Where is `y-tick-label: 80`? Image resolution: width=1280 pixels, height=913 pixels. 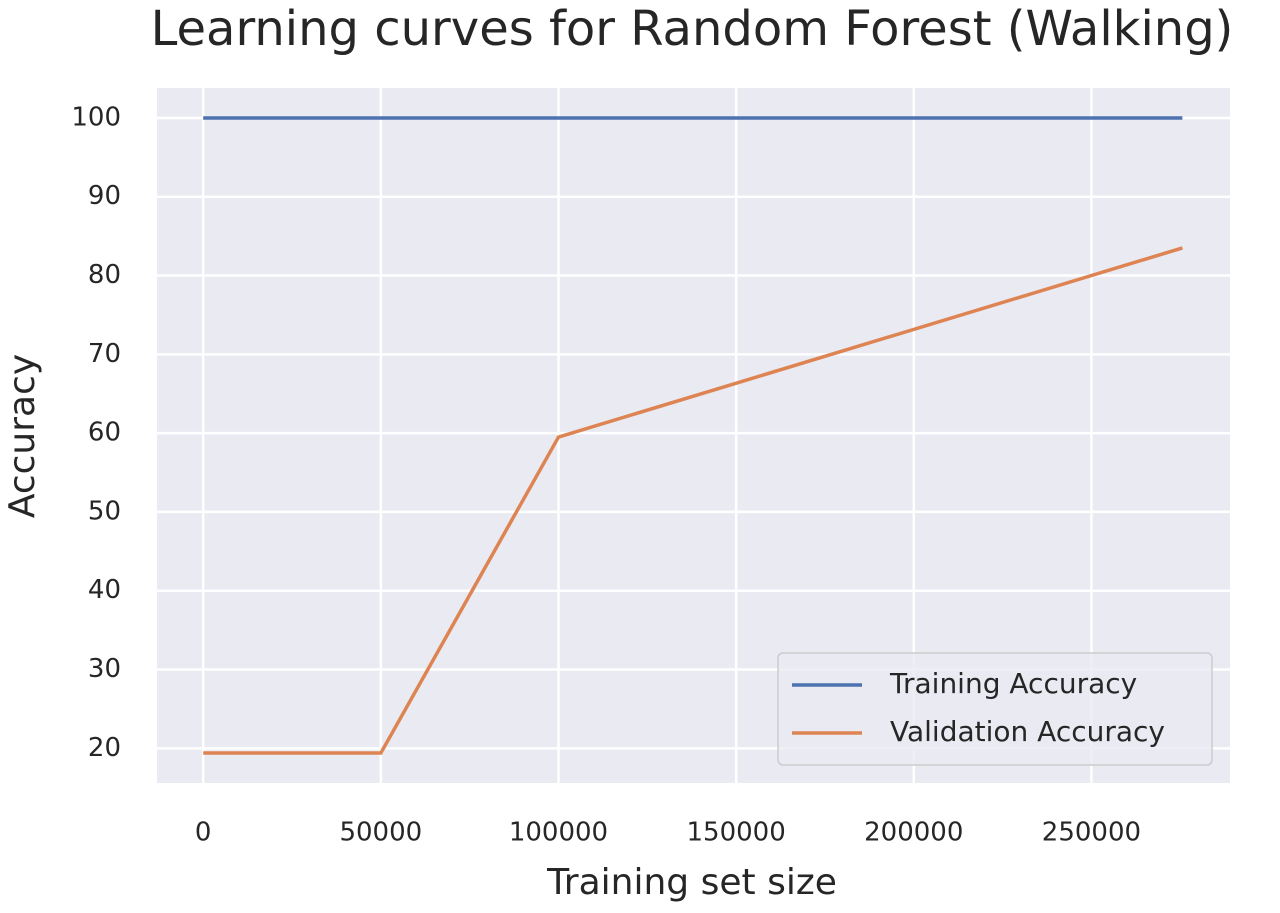
y-tick-label: 80 is located at coordinates (104, 275).